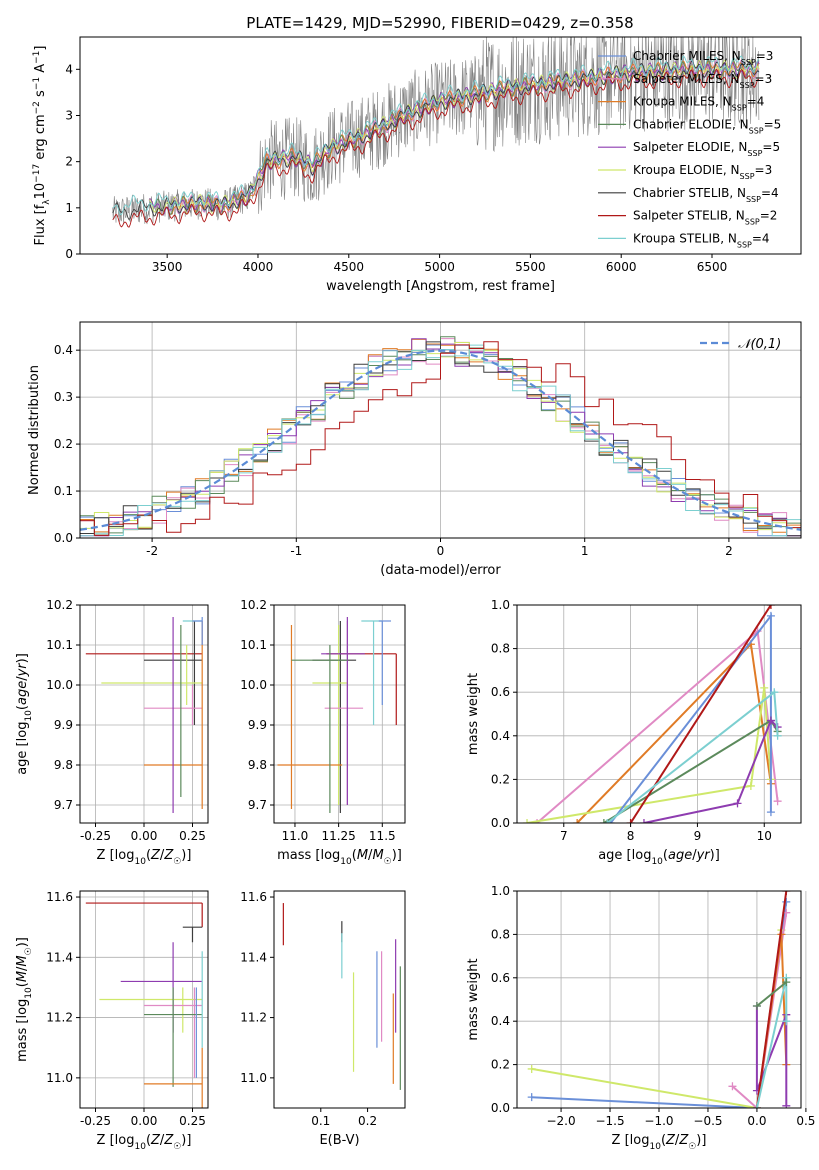 The image size is (819, 1170). What do you see at coordinates (652, 714) in the screenshot?
I see `age_weight-plot-area` at bounding box center [652, 714].